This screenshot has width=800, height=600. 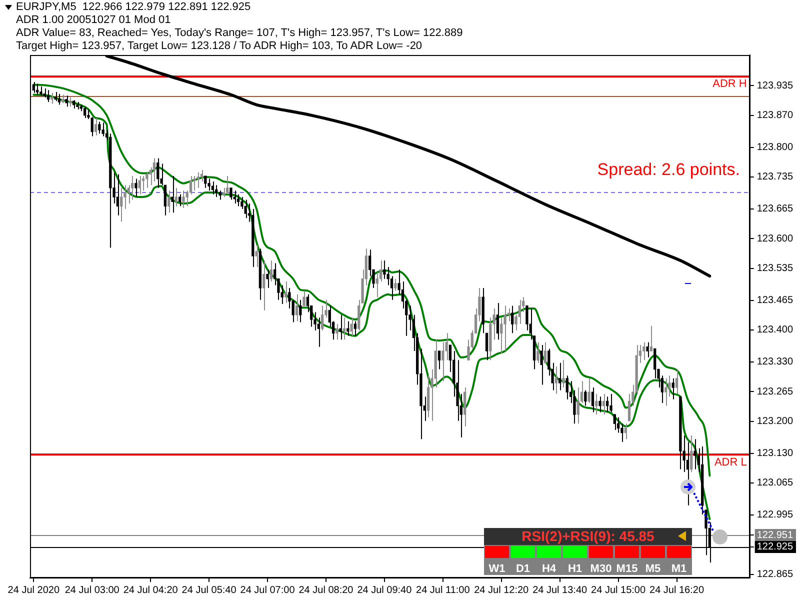 What do you see at coordinates (775, 535) in the screenshot?
I see `y-tick-label: 122.951` at bounding box center [775, 535].